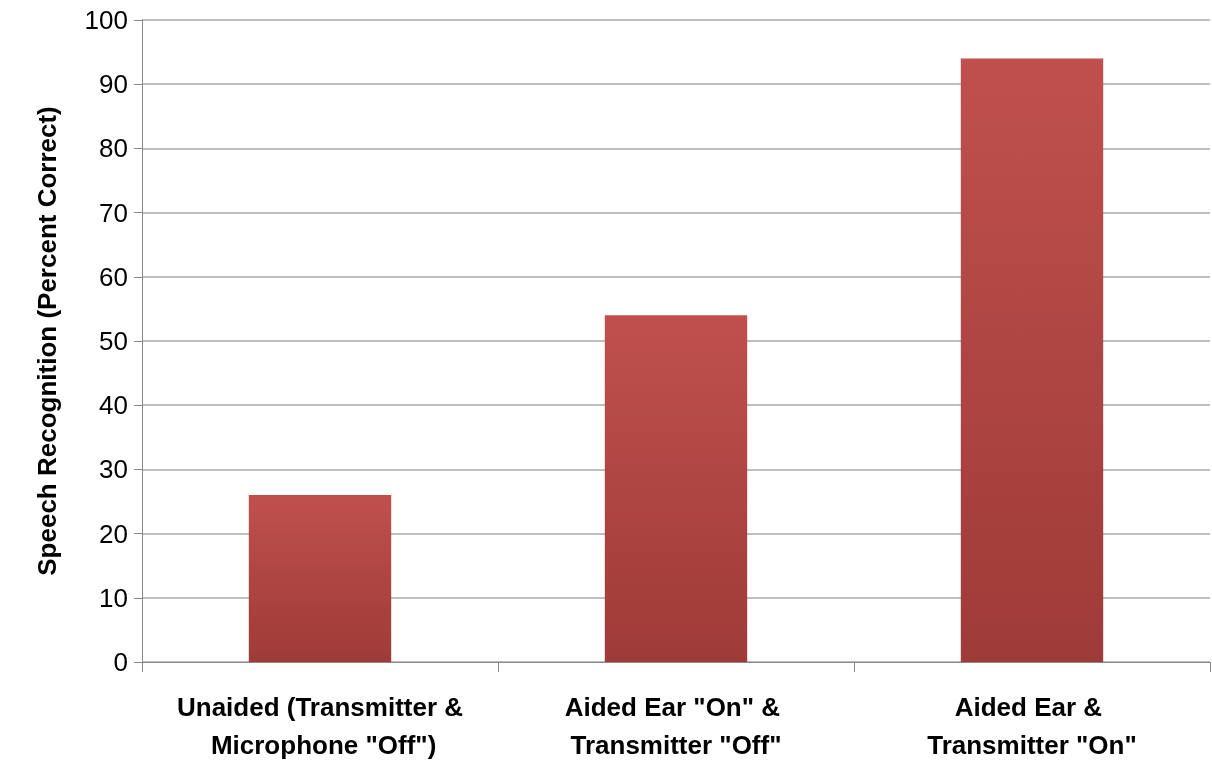 This screenshot has height=778, width=1212. What do you see at coordinates (113, 405) in the screenshot?
I see `y-tick-label: 40` at bounding box center [113, 405].